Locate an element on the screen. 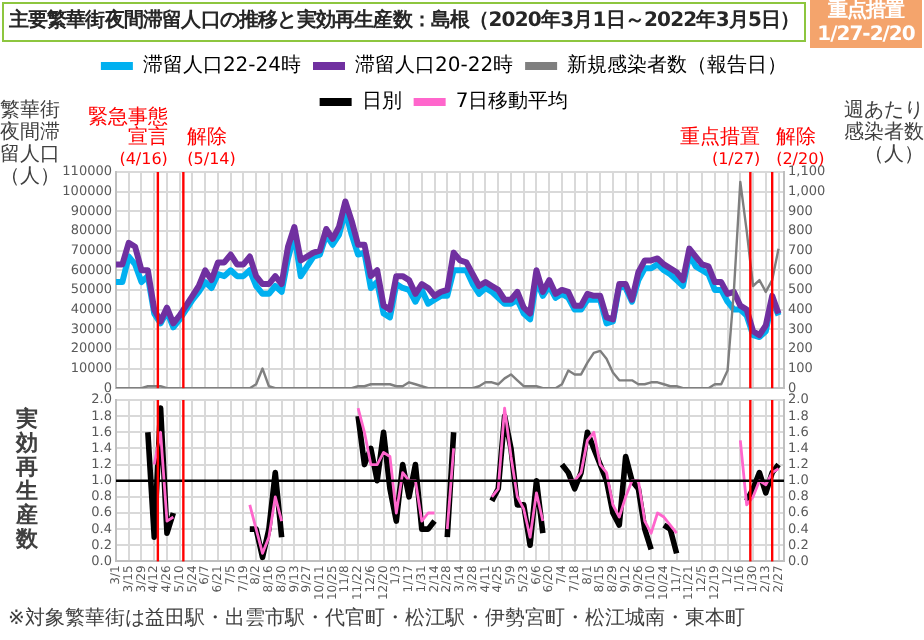  text: ※対象繁華街は益田駅・出雲市駅・代官町・松江駅・伊勢宮町・松江城南・東本町 is located at coordinates (376, 620).